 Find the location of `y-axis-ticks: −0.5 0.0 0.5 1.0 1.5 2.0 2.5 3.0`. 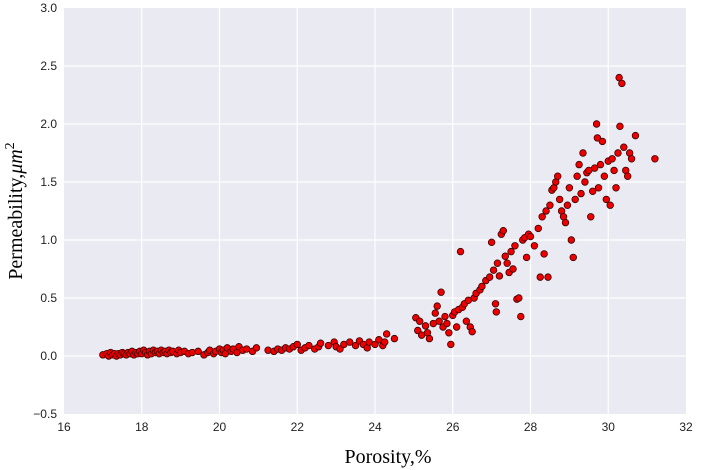

y-axis-ticks: −0.5 0.0 0.5 1.0 1.5 2.0 2.5 3.0 is located at coordinates (45, 211).